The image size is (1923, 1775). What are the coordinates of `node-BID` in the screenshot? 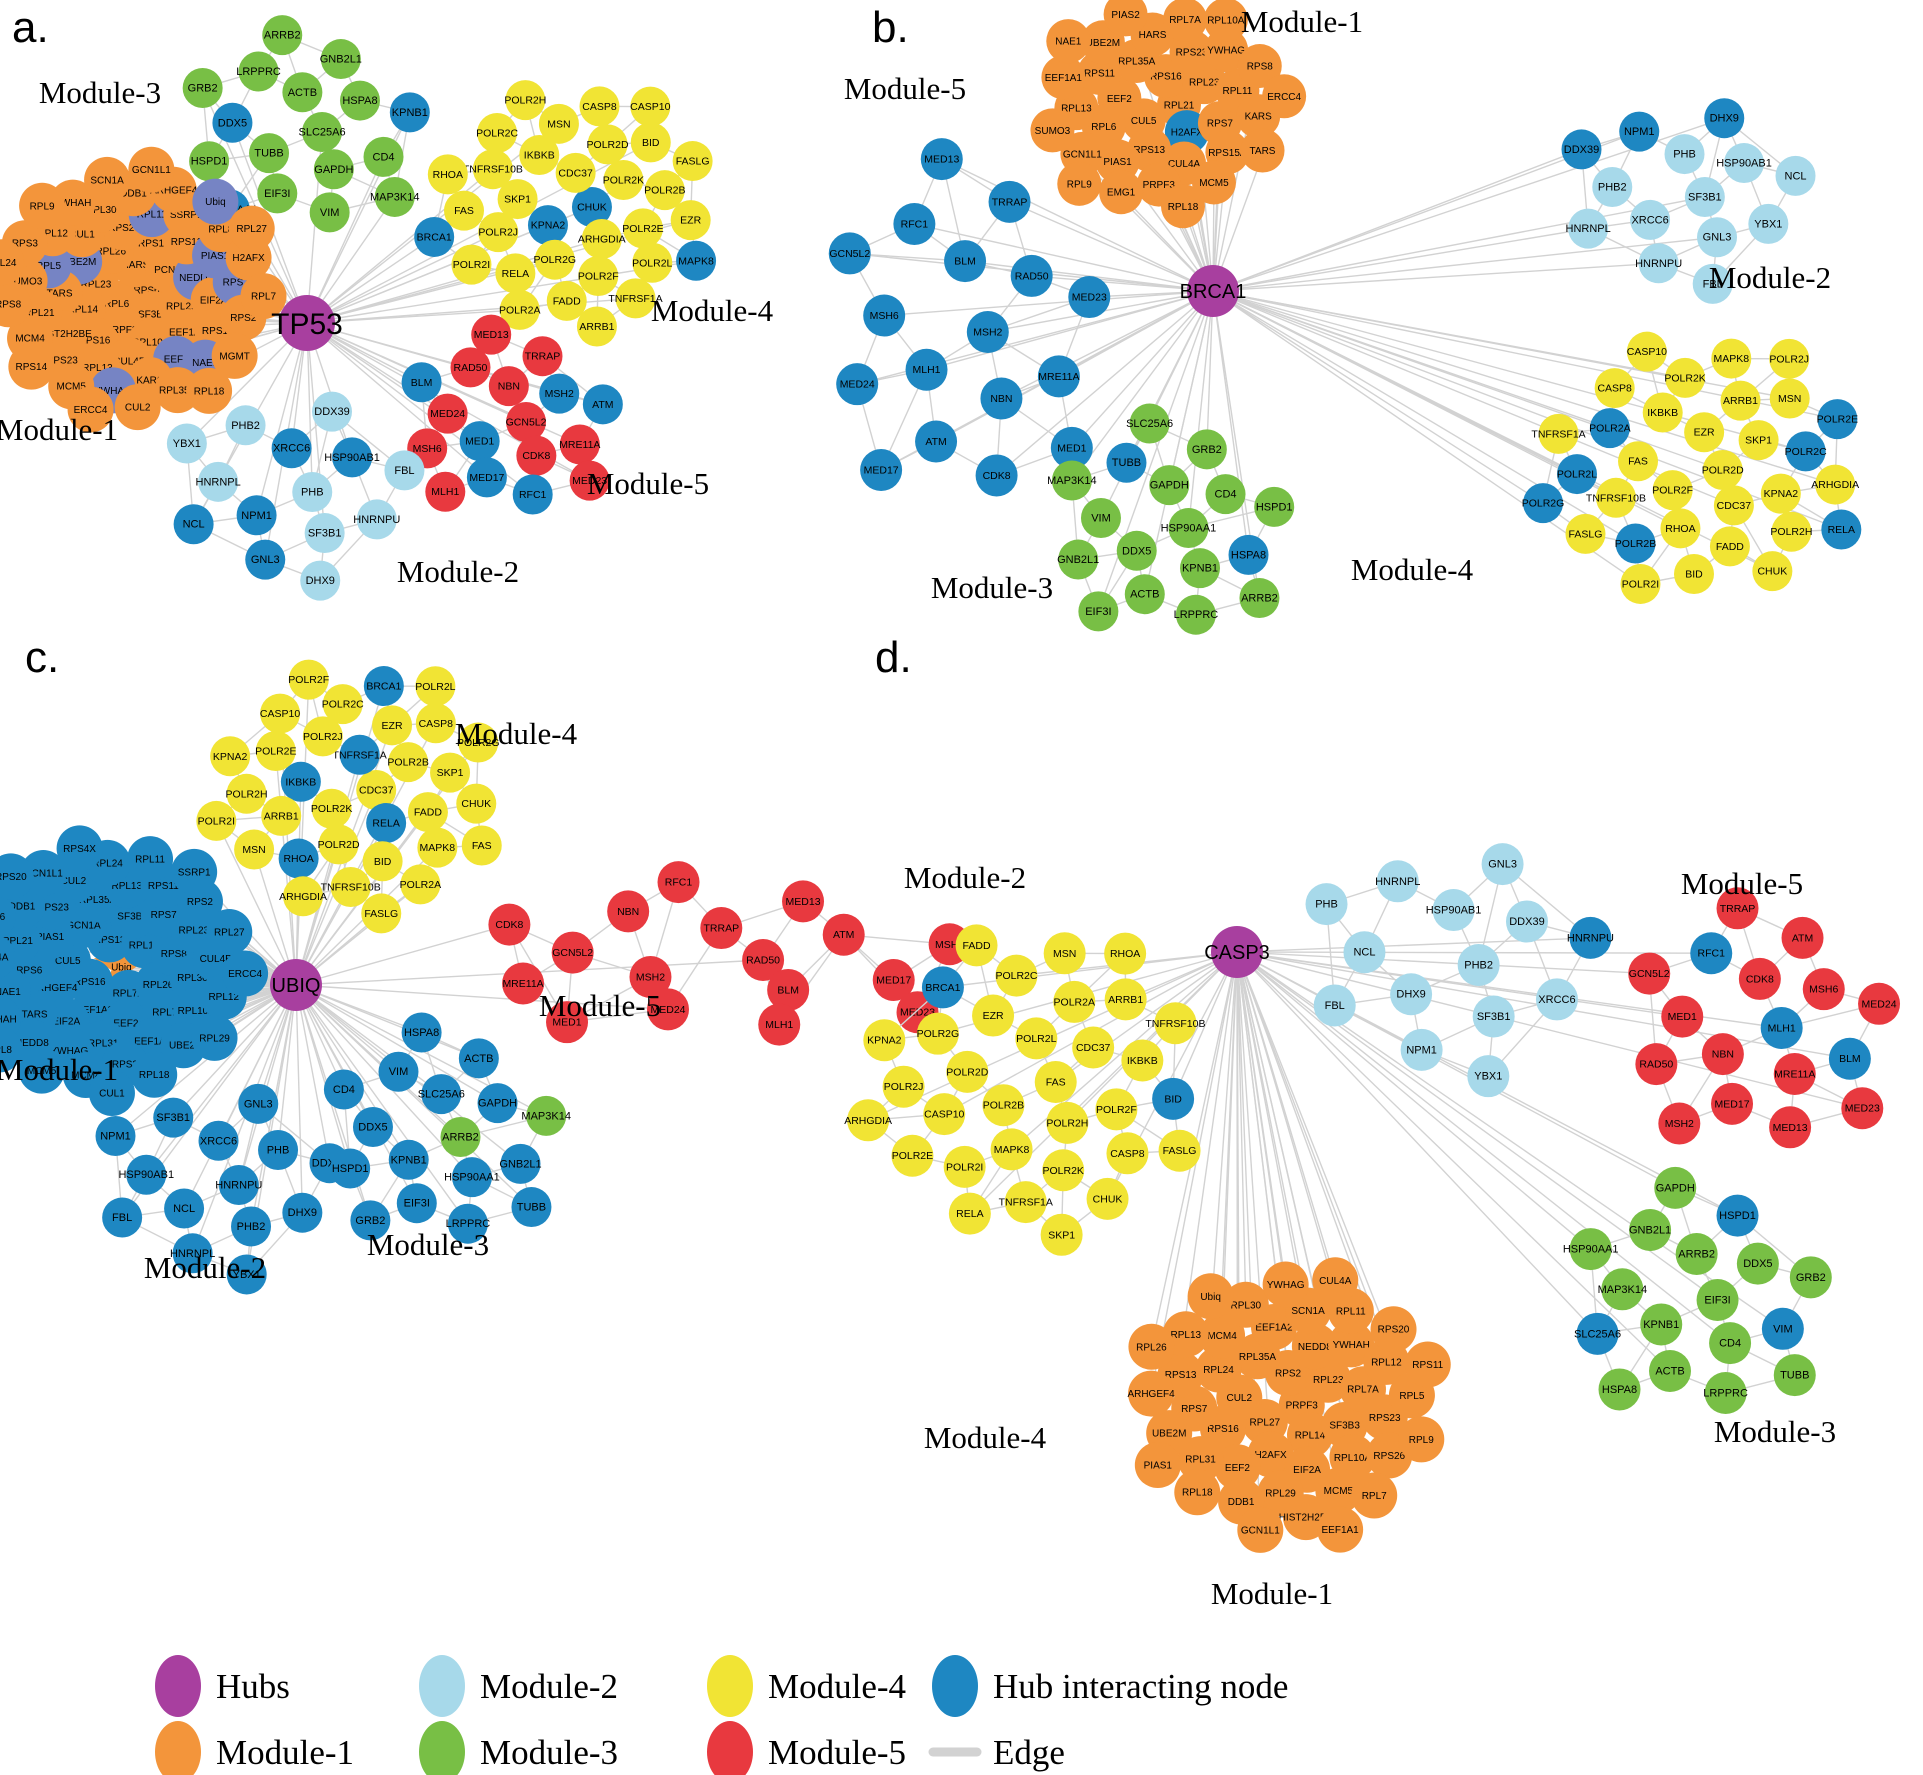 It's located at (1693, 573).